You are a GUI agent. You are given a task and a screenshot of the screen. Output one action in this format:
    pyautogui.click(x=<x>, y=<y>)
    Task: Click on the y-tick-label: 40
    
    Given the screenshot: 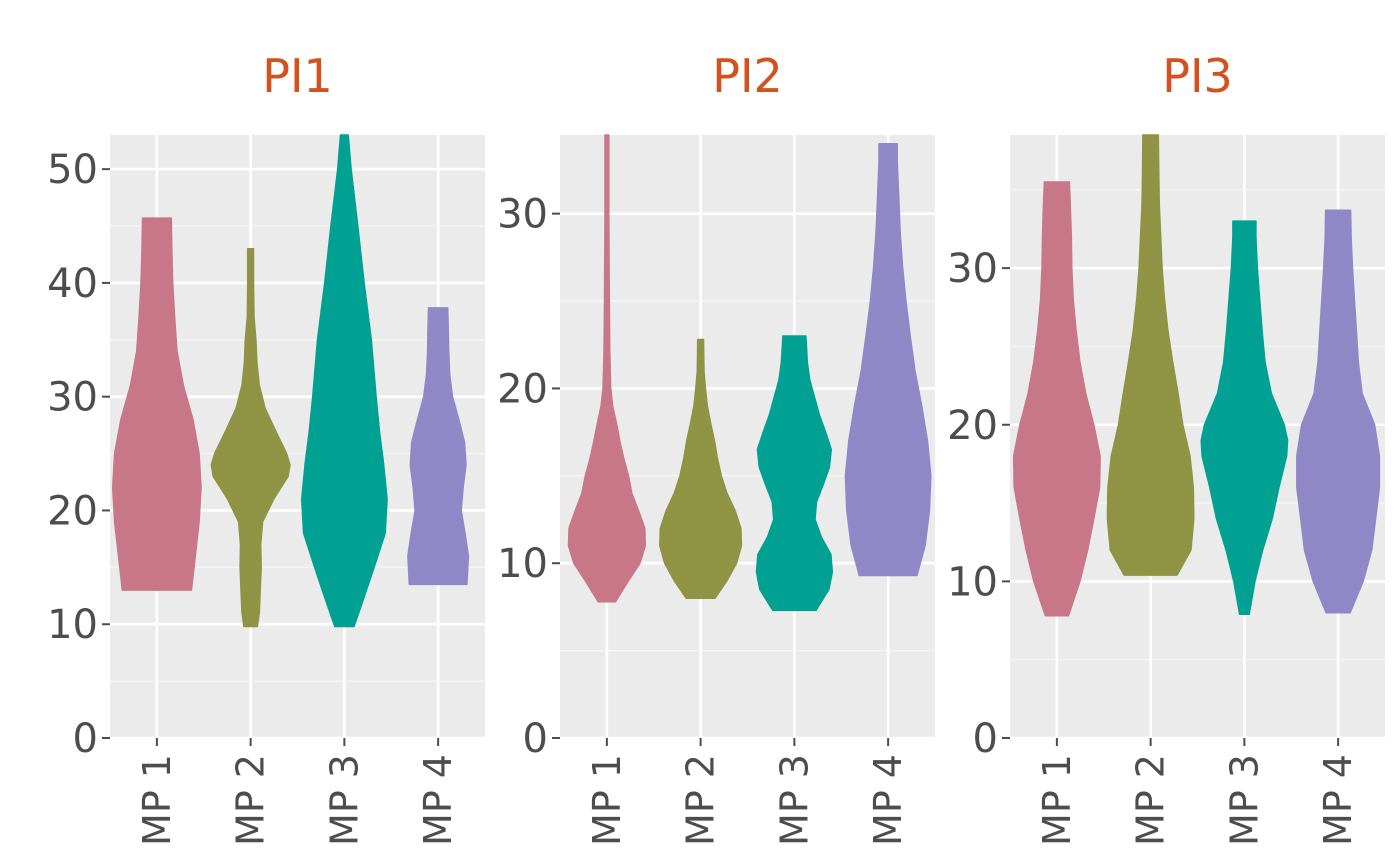 What is the action you would take?
    pyautogui.click(x=72, y=284)
    